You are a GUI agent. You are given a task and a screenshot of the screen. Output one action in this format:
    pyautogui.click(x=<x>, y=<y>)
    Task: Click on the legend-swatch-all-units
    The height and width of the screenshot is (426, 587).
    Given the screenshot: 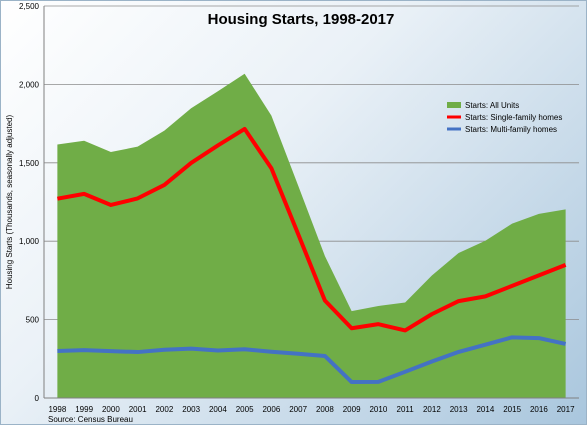 What is the action you would take?
    pyautogui.click(x=454, y=105)
    